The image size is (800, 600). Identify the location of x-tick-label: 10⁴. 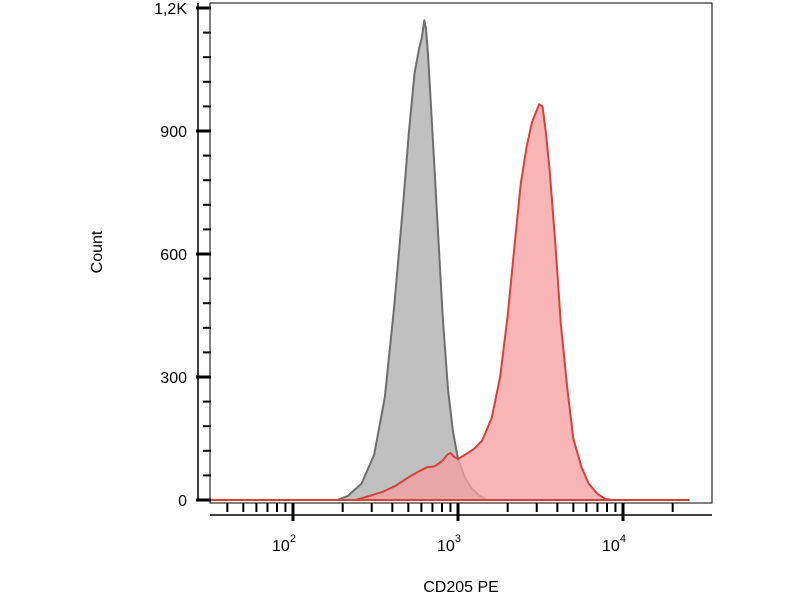
(614, 544).